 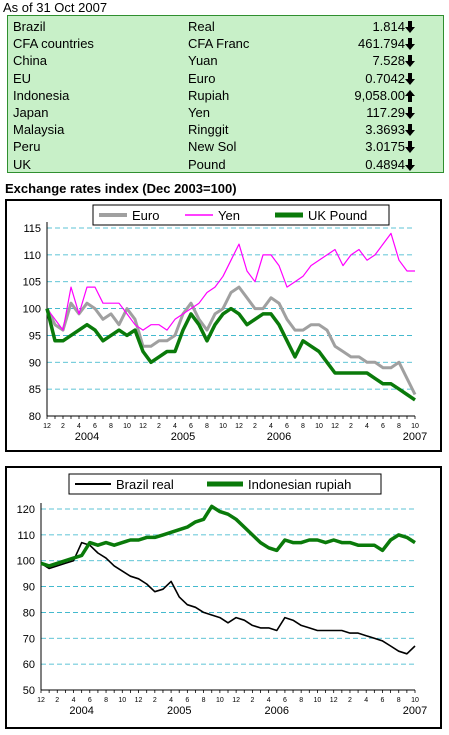 What do you see at coordinates (337, 215) in the screenshot?
I see `chart1-legend-label: UK Pound` at bounding box center [337, 215].